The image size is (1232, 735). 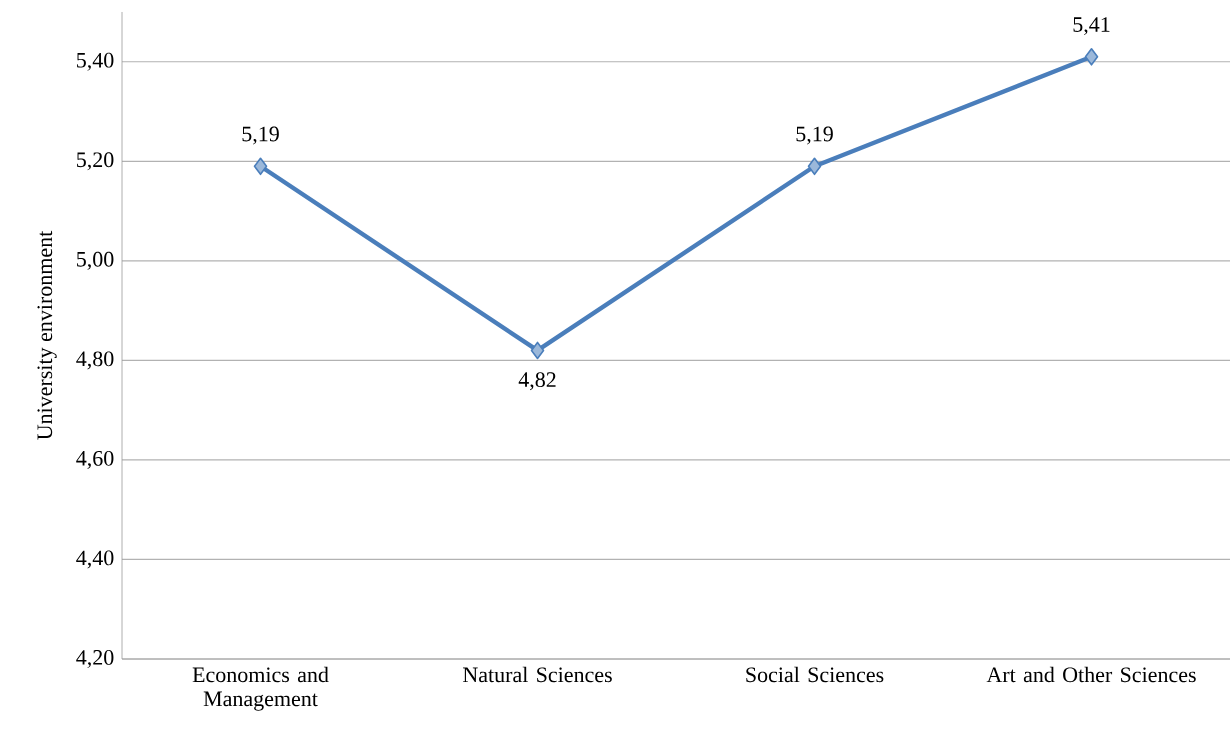 I want to click on y-tick-label: 4,40, so click(x=95, y=559).